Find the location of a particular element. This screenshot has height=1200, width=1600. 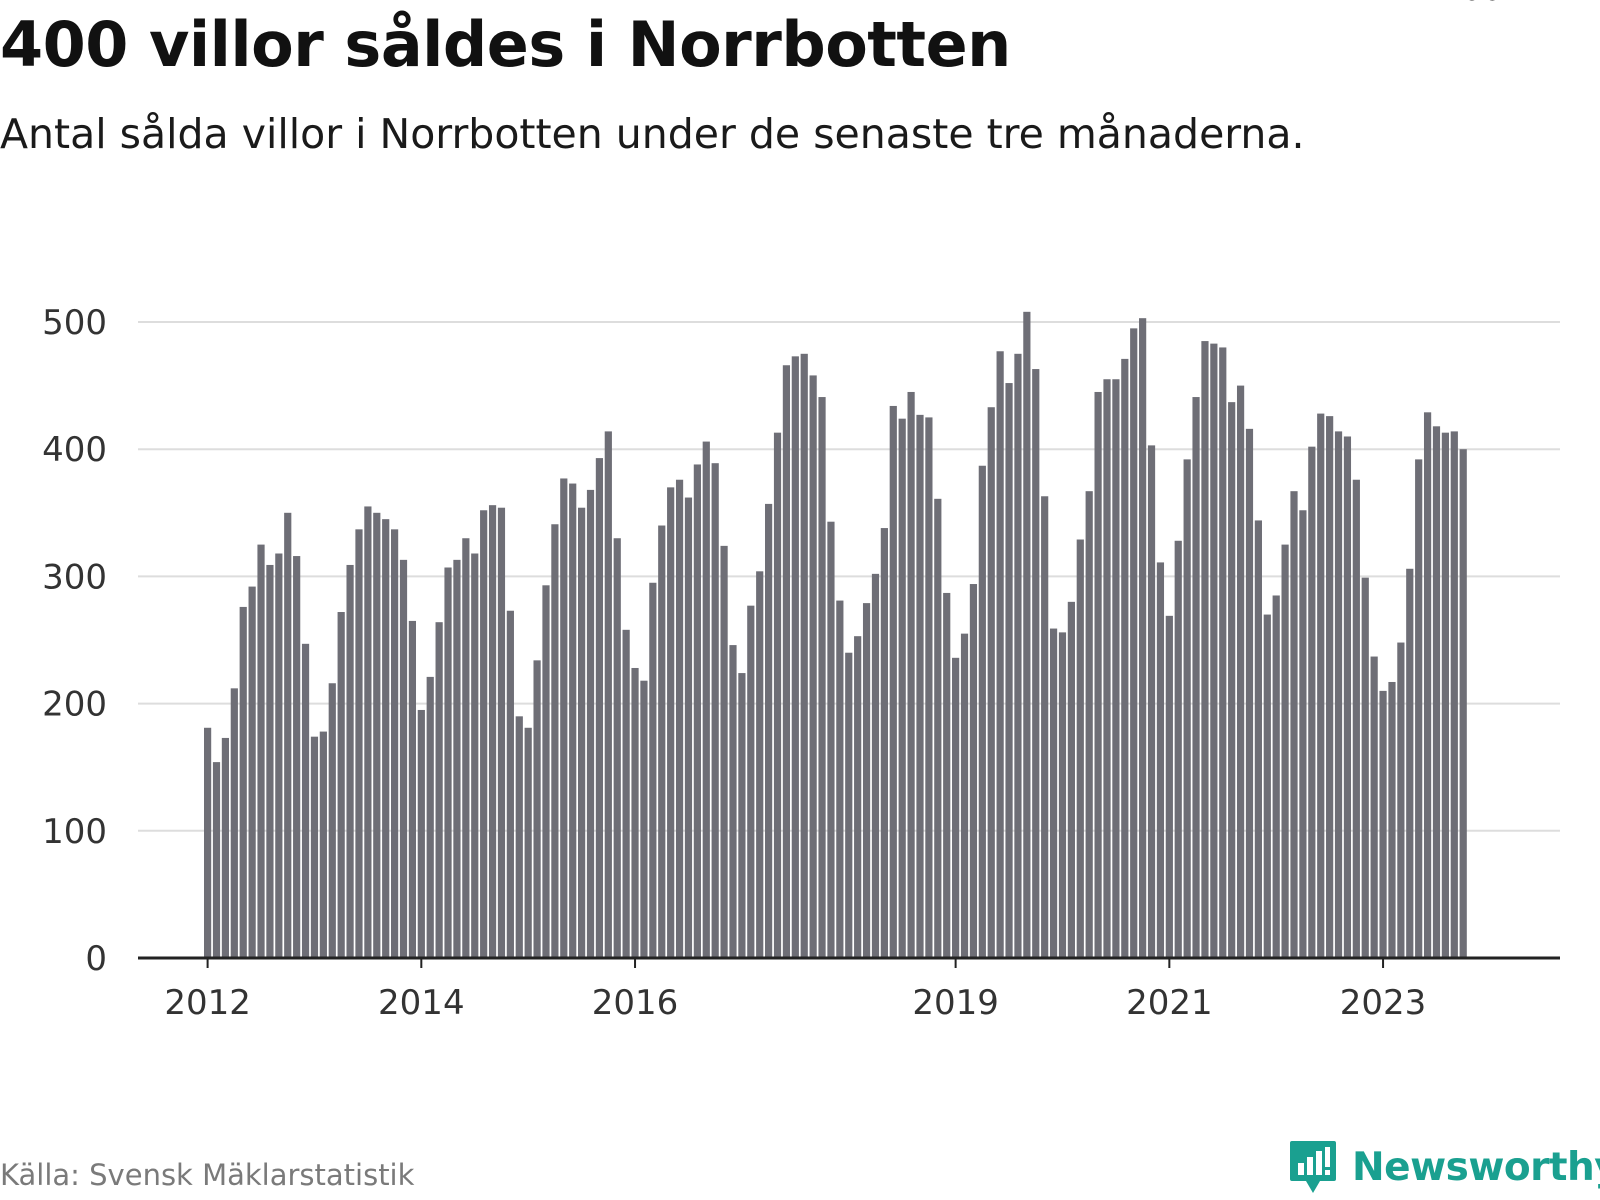

x-tick-label: 2019 is located at coordinates (955, 1003).